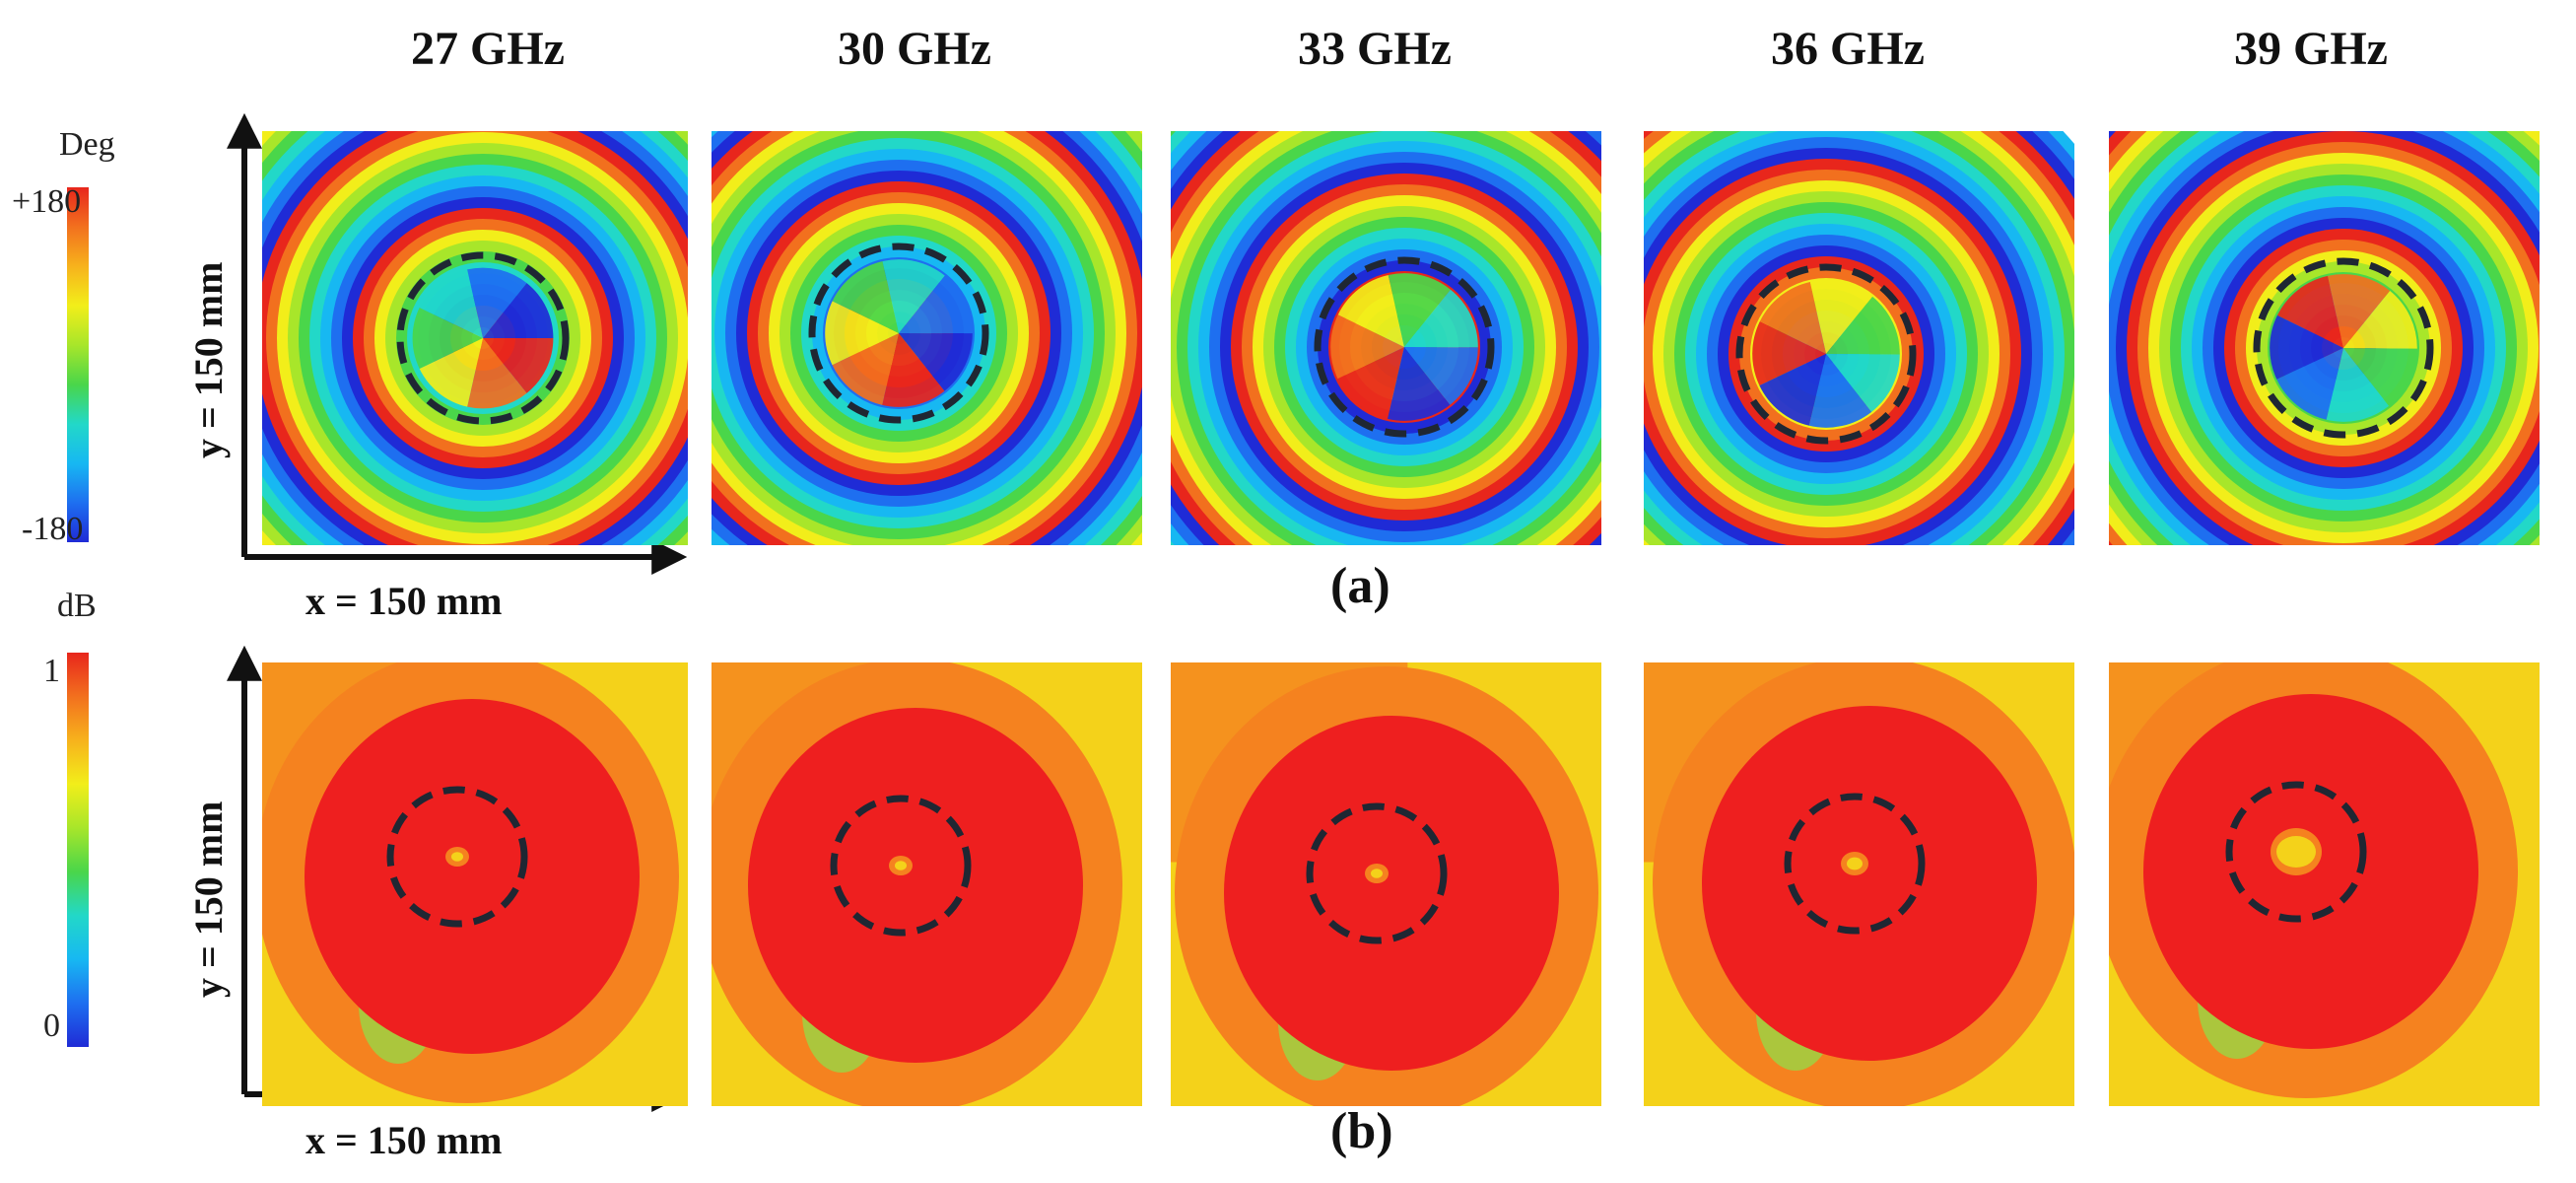 Image resolution: width=2576 pixels, height=1183 pixels. Describe the element at coordinates (2311, 49) in the screenshot. I see `freq-title-5: 39 GHz` at that location.